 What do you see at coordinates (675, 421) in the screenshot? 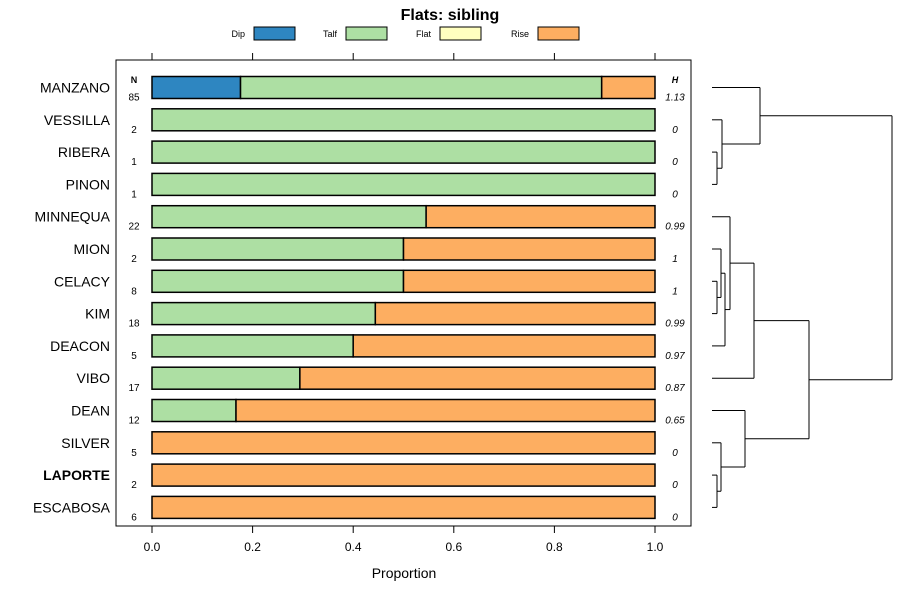
I see `h-value: 0.65` at bounding box center [675, 421].